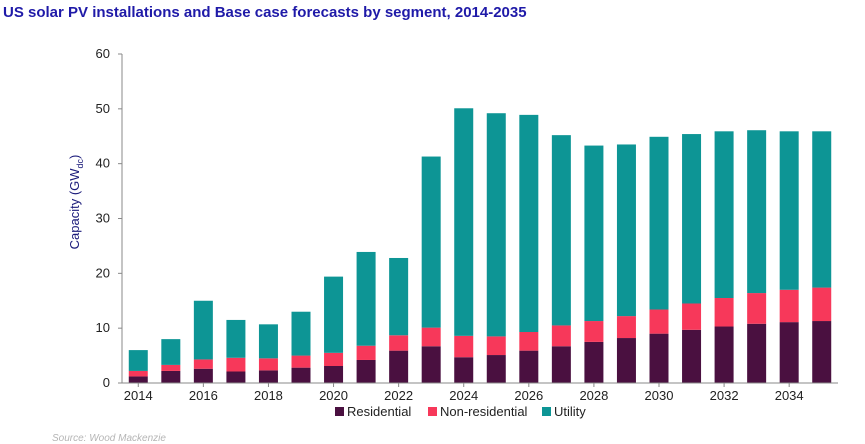 This screenshot has width=865, height=444. I want to click on bar-utility-2028, so click(594, 233).